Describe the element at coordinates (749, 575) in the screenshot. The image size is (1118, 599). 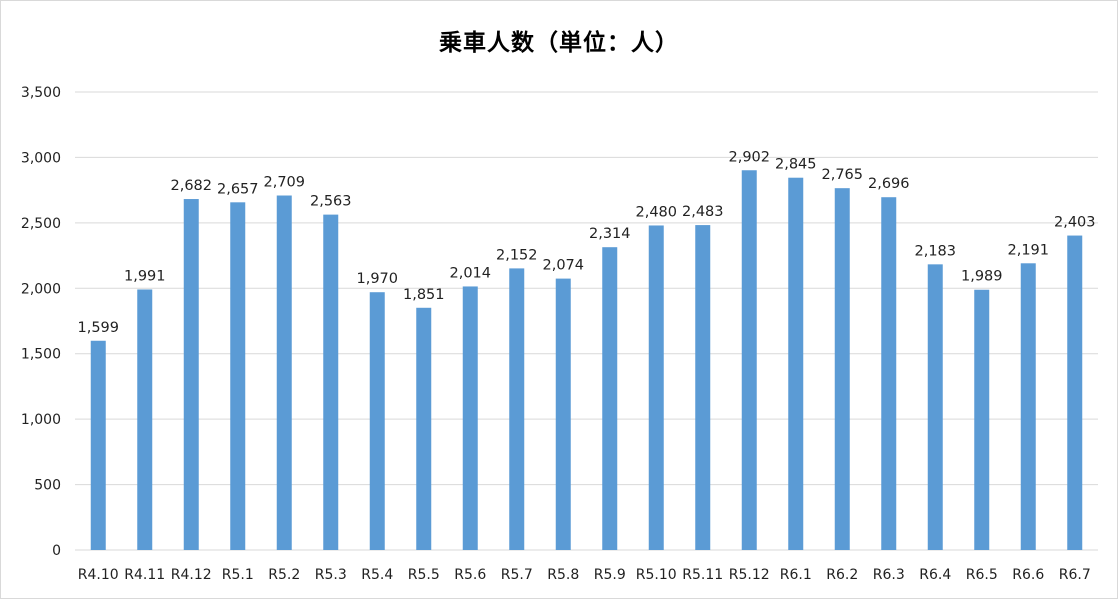
I see `x-tick-label: R5.12` at that location.